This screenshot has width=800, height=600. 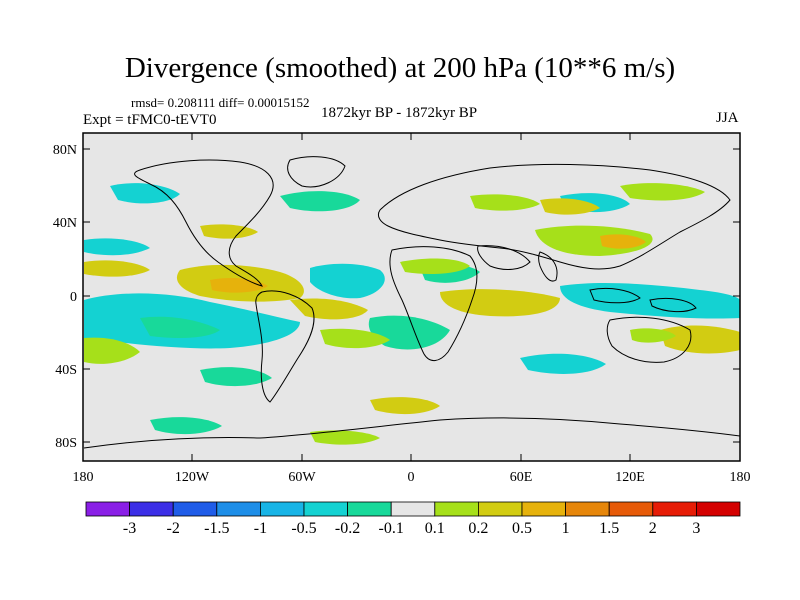 What do you see at coordinates (411, 433) in the screenshot?
I see `coastline-antarctica` at bounding box center [411, 433].